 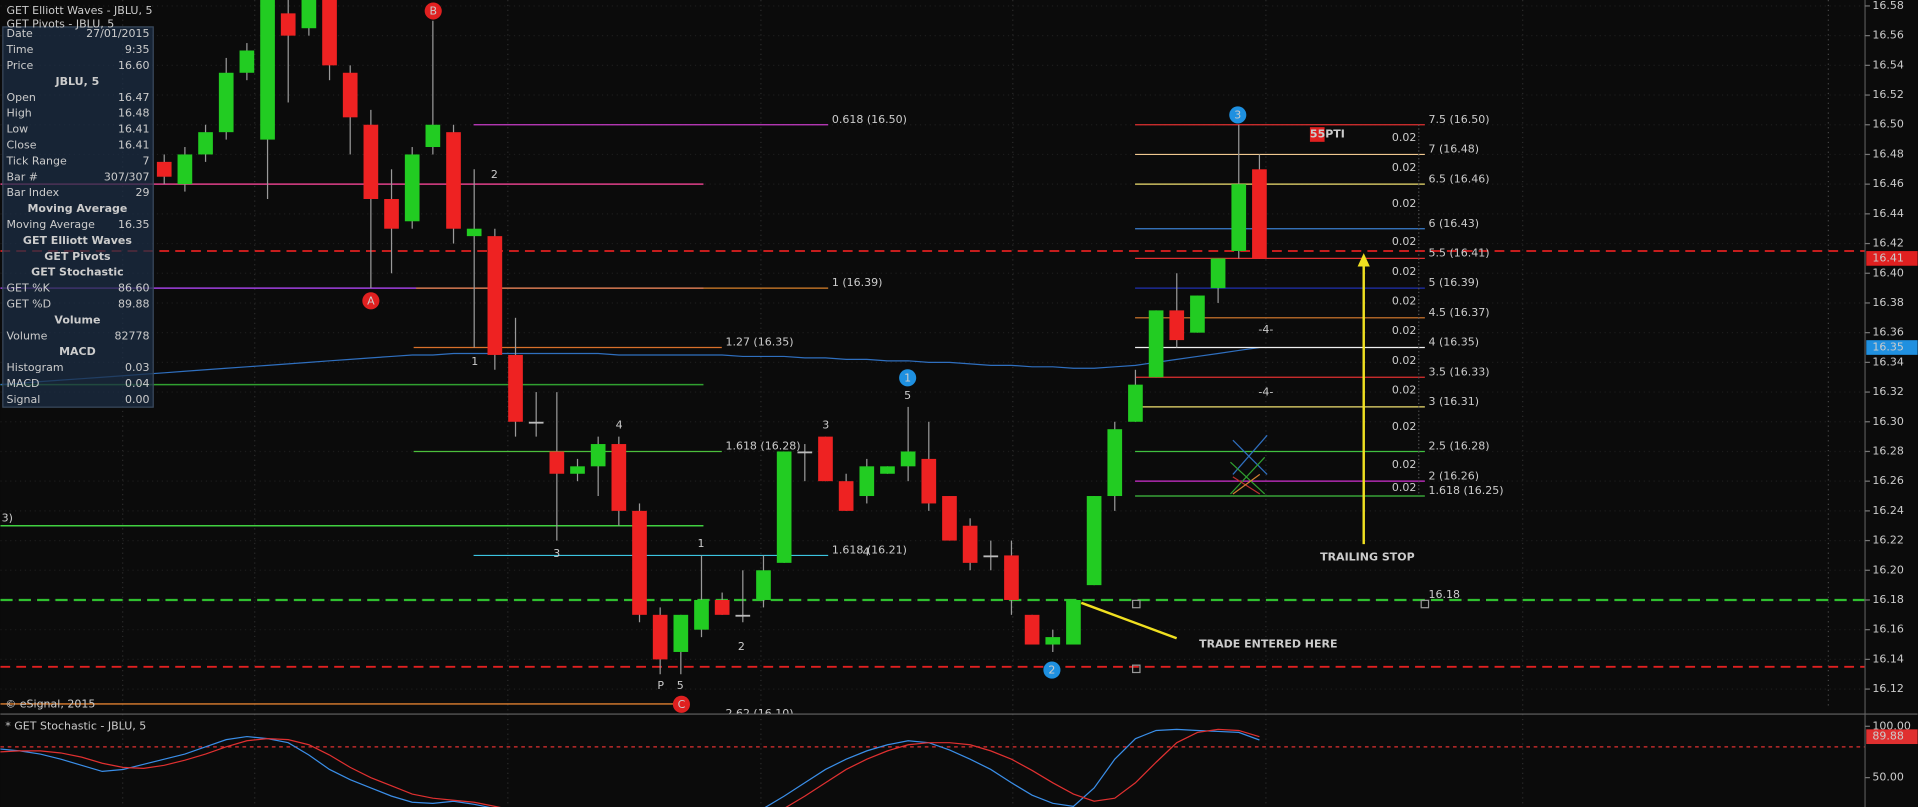 What do you see at coordinates (1459, 312) in the screenshot?
I see `level-label: 4.5 (16.37)` at bounding box center [1459, 312].